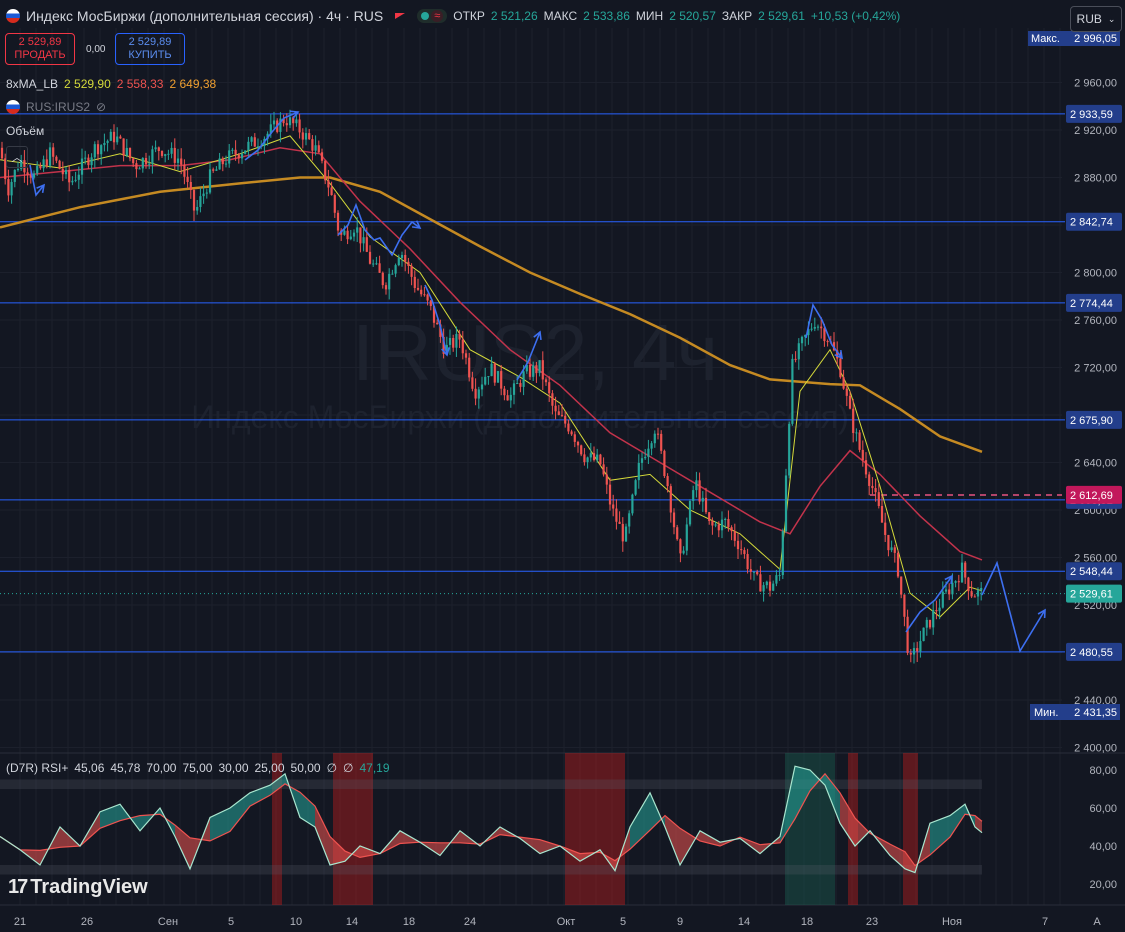 The height and width of the screenshot is (932, 1125). Describe the element at coordinates (87, 84) in the screenshot. I see `ma-value-fast: 2 529,90` at that location.